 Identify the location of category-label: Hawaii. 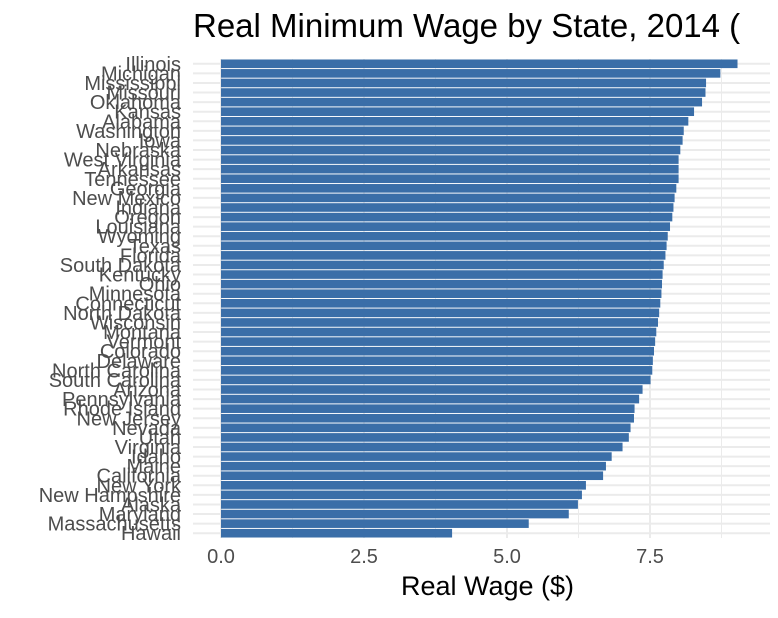
(151, 534).